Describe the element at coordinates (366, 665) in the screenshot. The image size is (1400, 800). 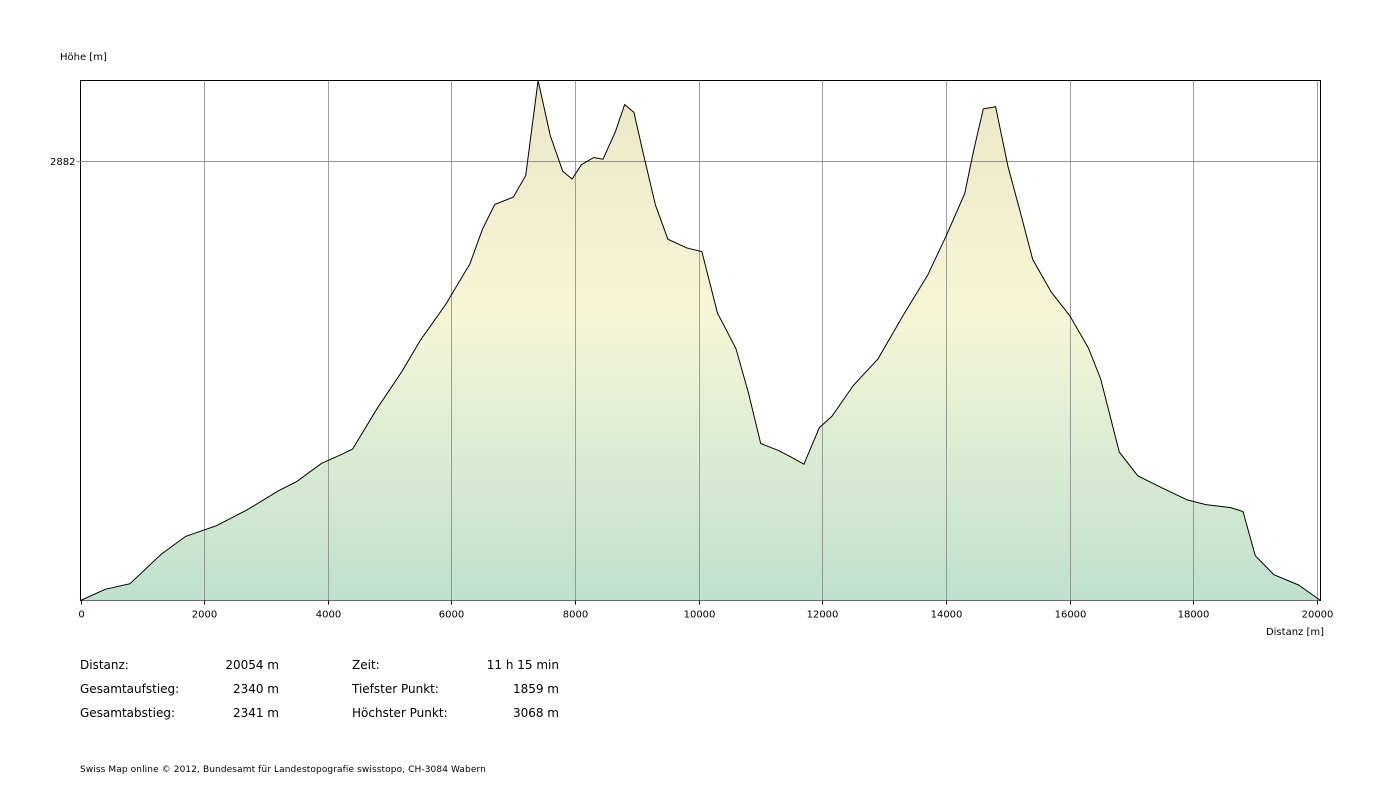
I see `time-label: Zeit:` at that location.